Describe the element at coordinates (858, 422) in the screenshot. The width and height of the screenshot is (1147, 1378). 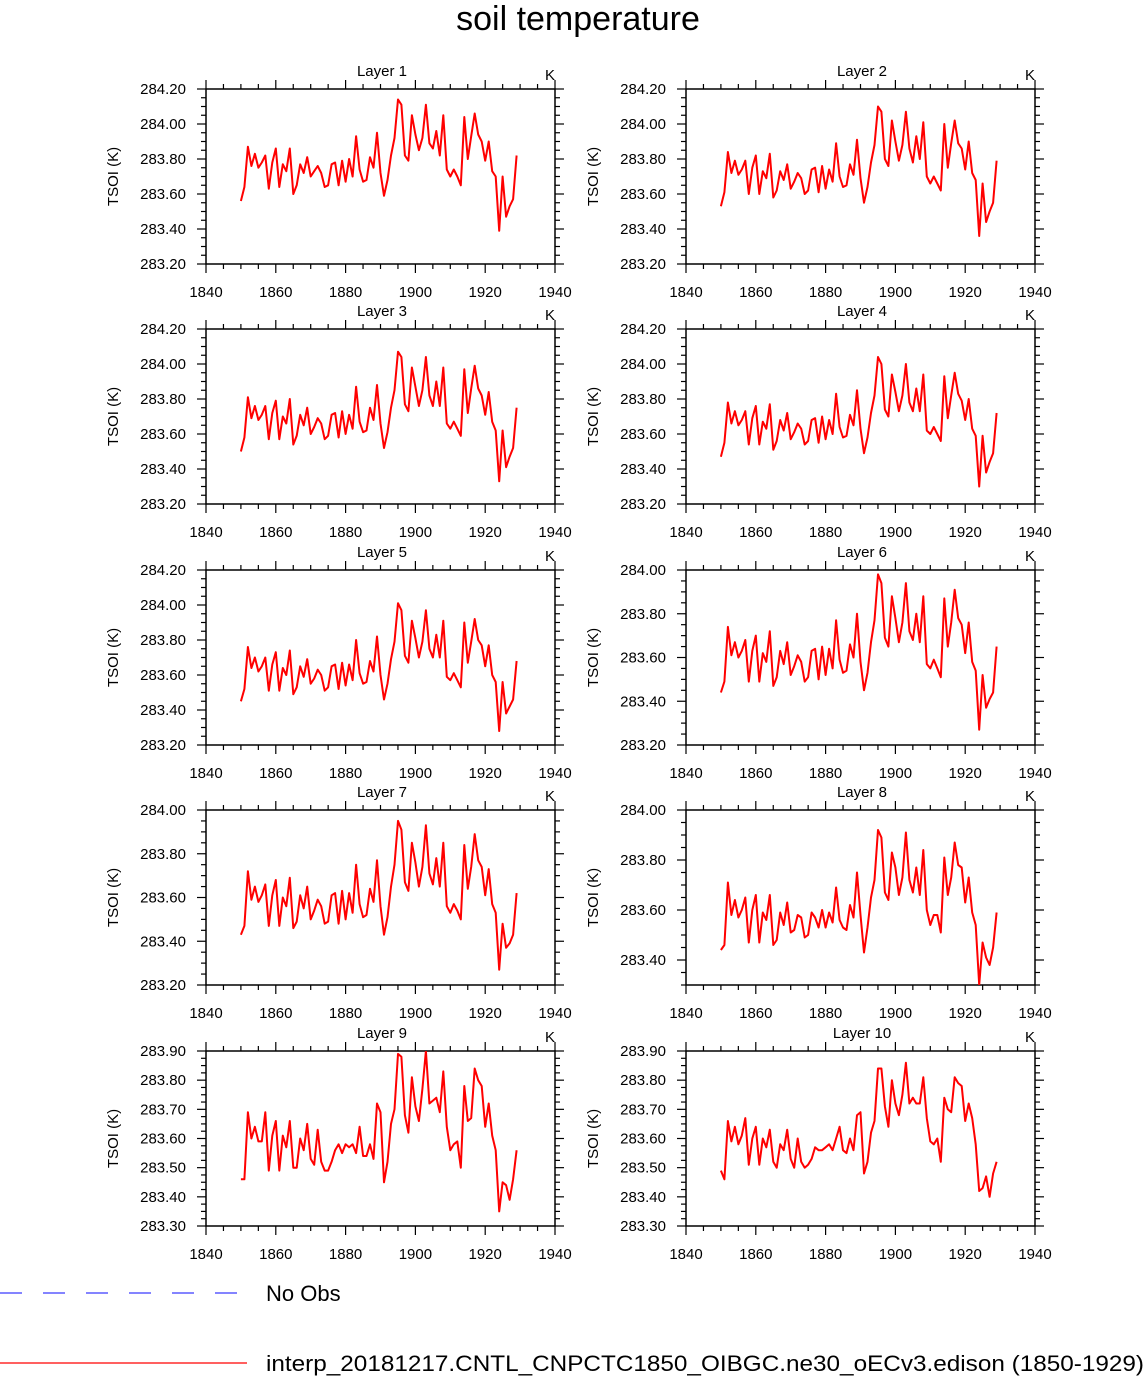
I see `layer-4-series-line` at that location.